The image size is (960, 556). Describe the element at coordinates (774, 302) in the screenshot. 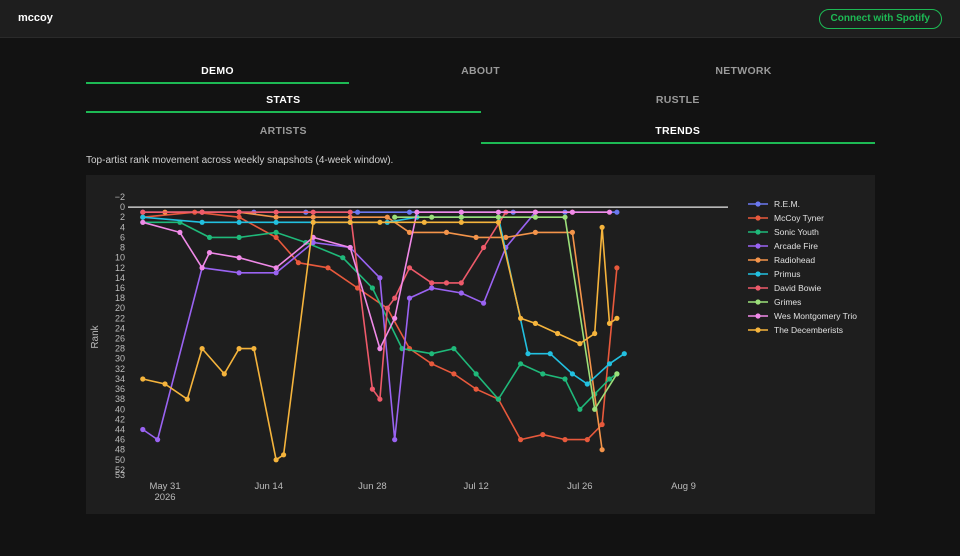

I see `legend-item: Grimes` at that location.